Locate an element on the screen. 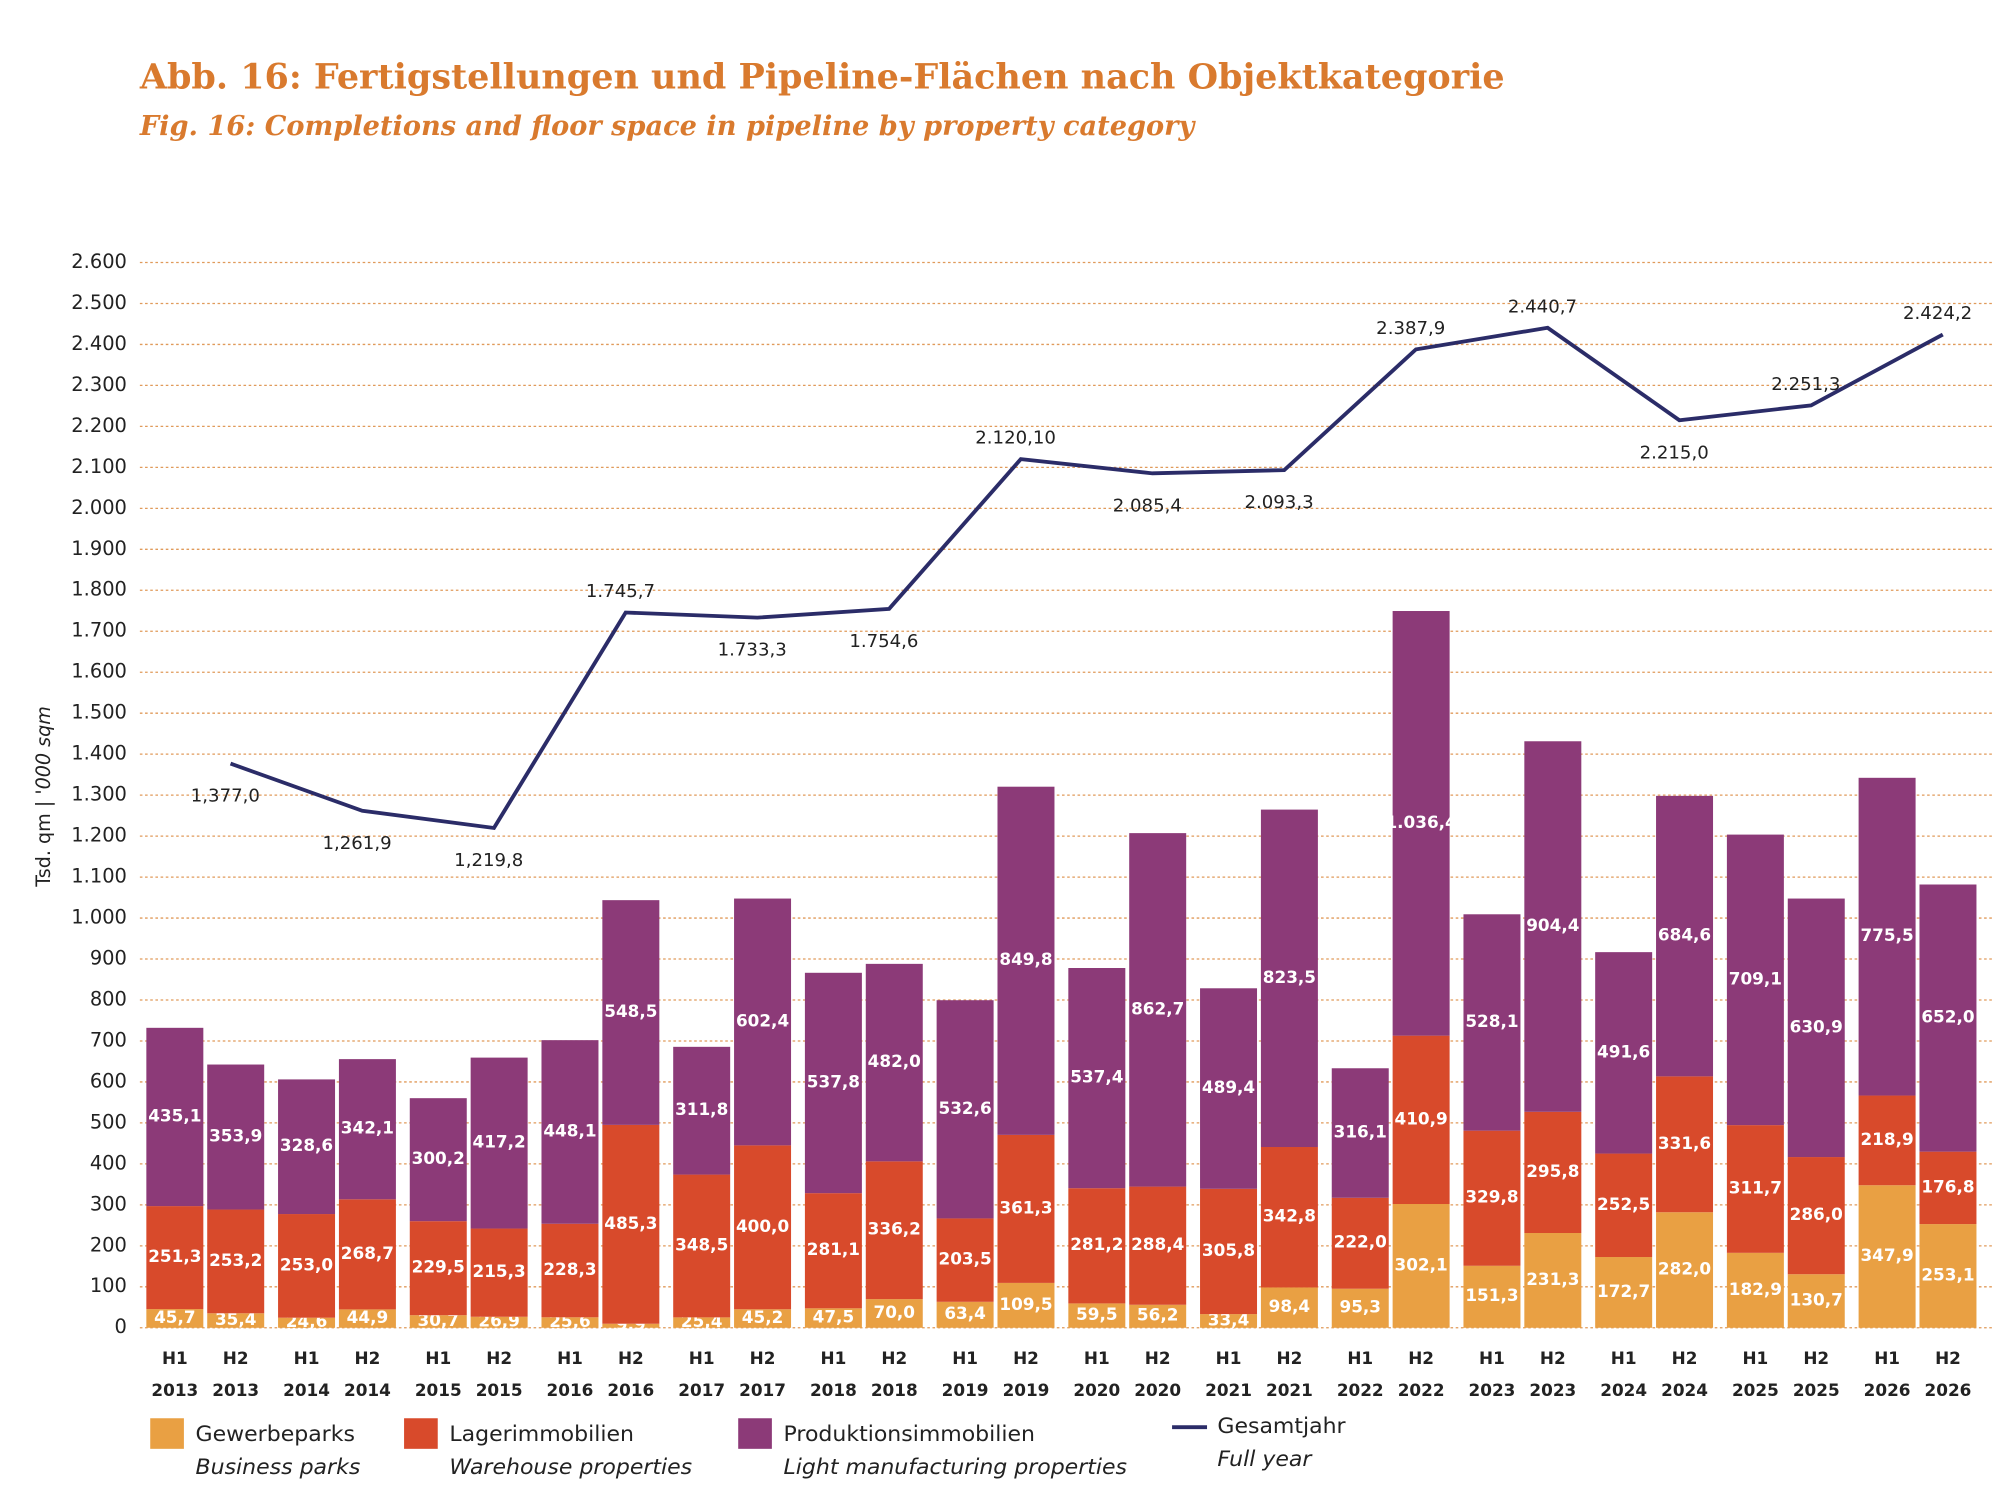 Image resolution: width=2010 pixels, height=1510 pixels. value-label: 491,6 is located at coordinates (1623, 1051).